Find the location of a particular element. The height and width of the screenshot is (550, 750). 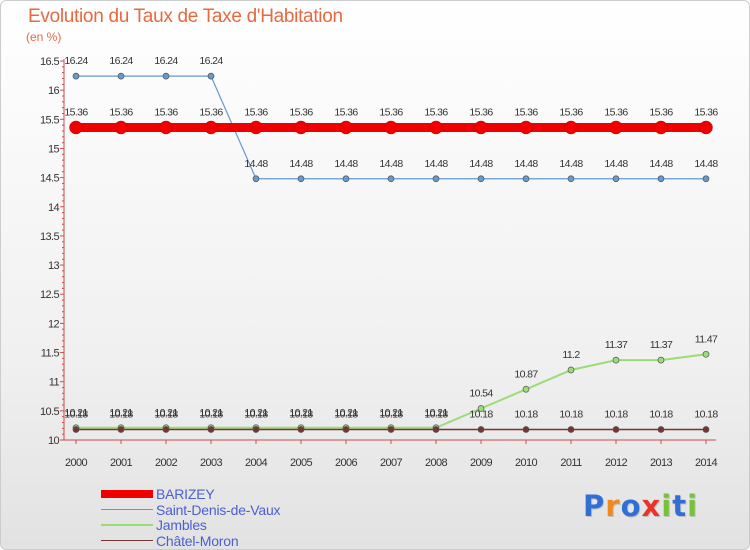

proxiti-logo: Proxiti is located at coordinates (640, 506).